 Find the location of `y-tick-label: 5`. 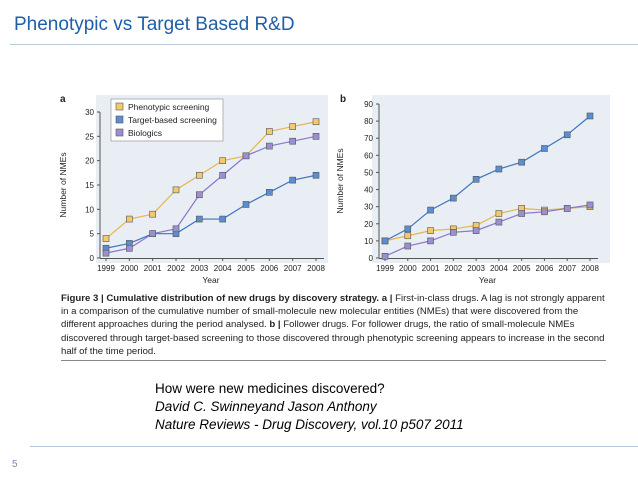

y-tick-label: 5 is located at coordinates (92, 234).